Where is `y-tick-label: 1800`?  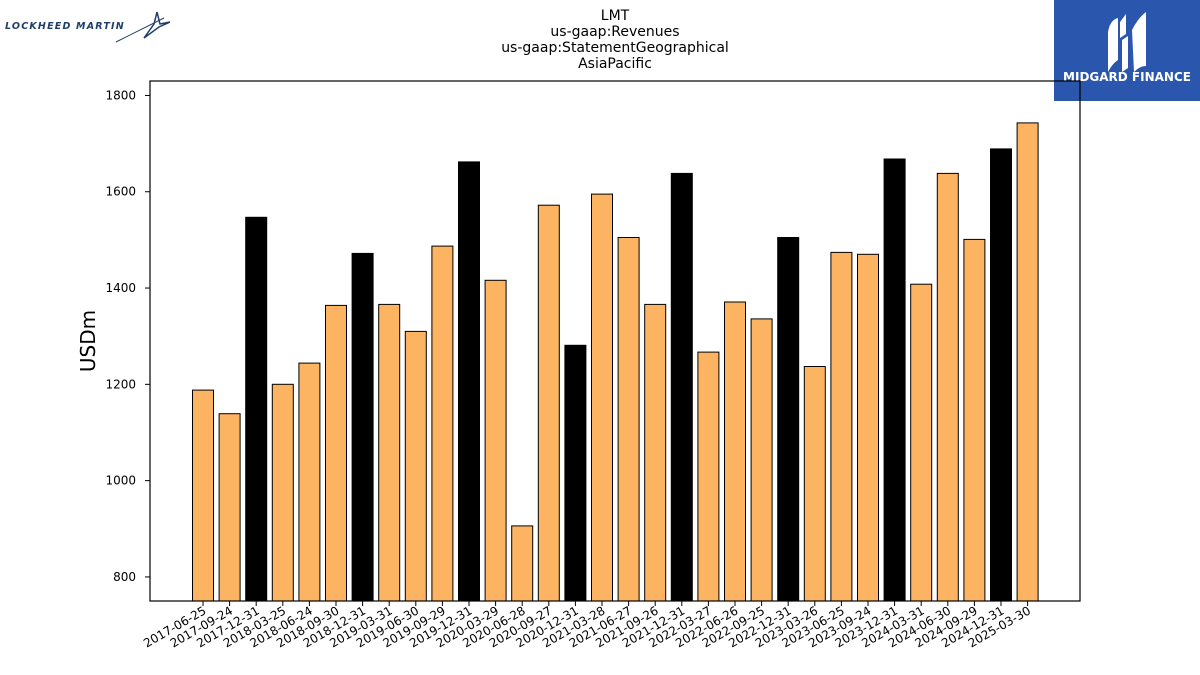
y-tick-label: 1800 is located at coordinates (120, 95).